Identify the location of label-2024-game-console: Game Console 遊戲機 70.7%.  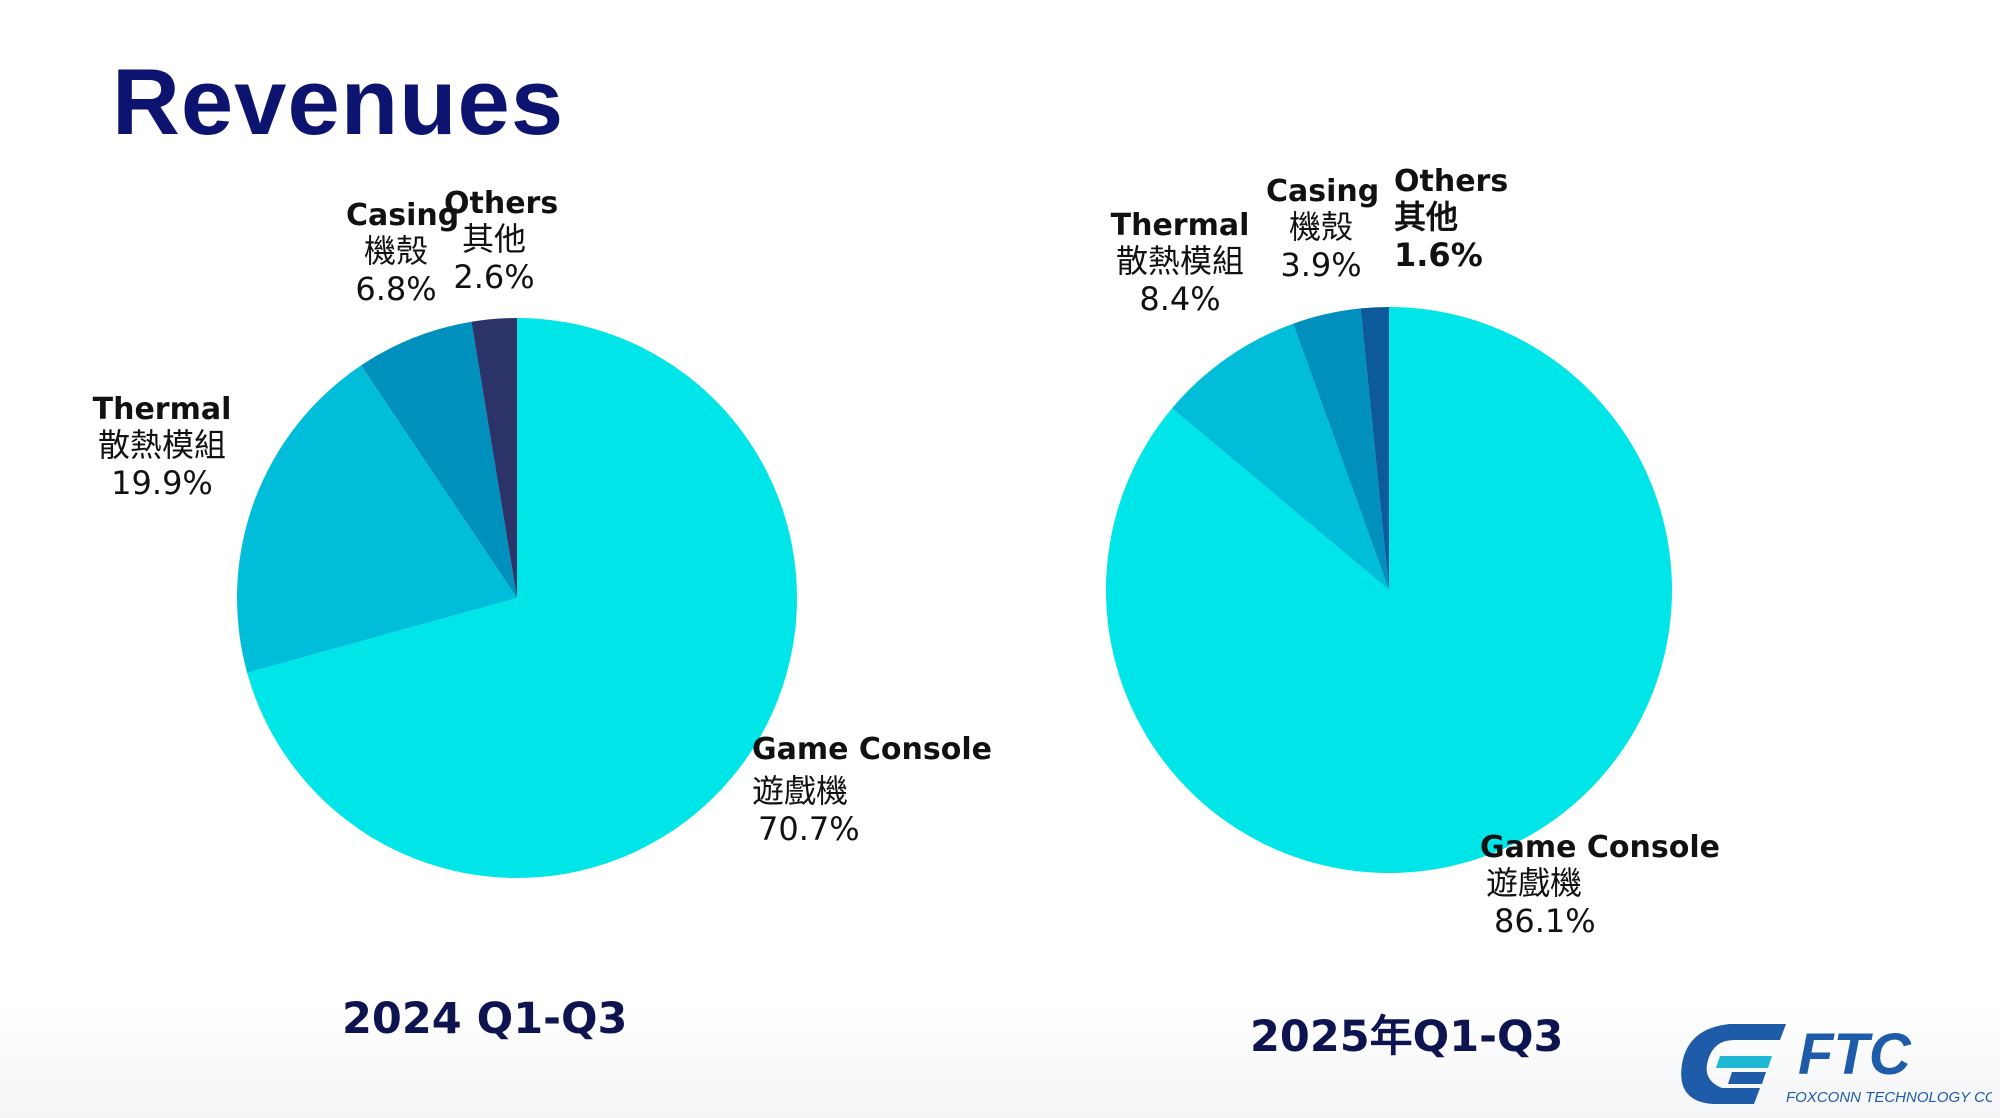
(872, 790).